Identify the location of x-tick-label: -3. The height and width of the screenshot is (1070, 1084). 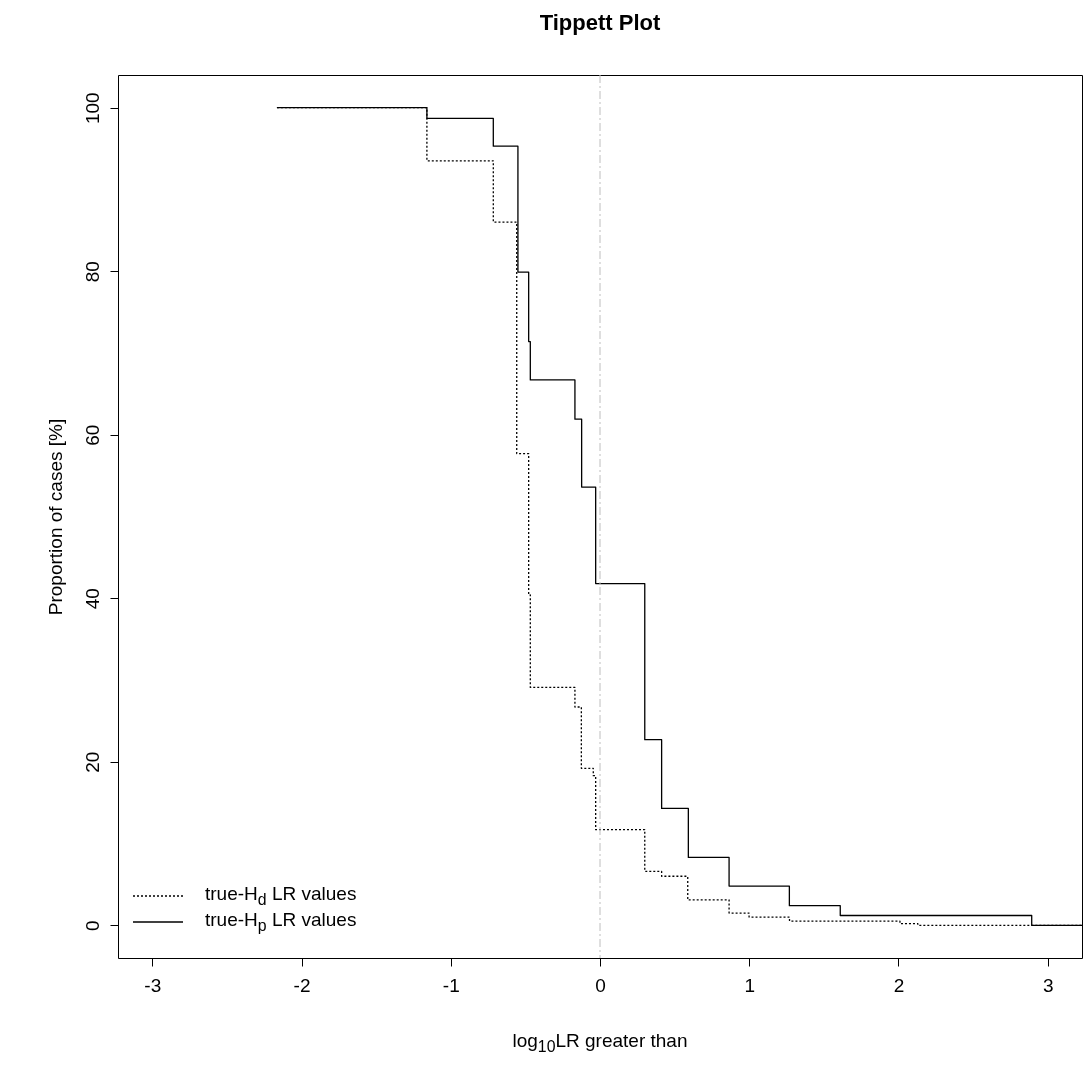
(153, 985).